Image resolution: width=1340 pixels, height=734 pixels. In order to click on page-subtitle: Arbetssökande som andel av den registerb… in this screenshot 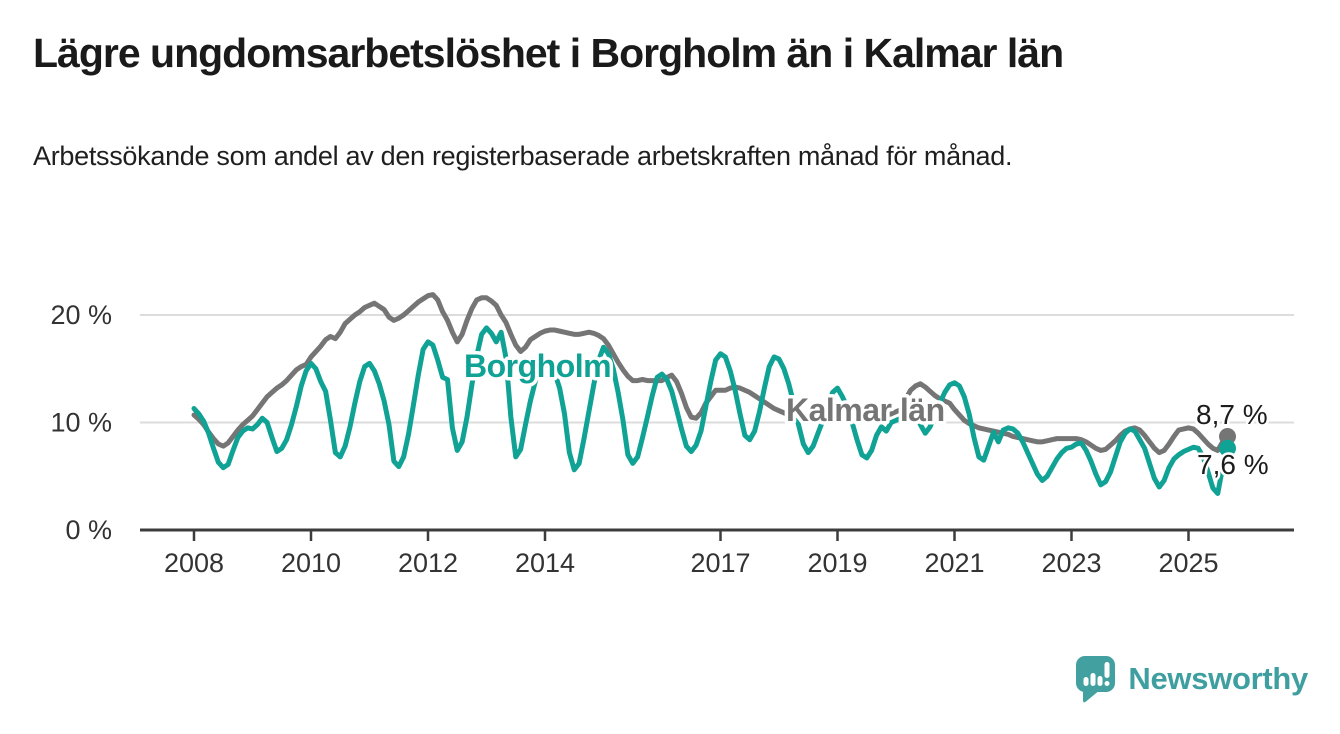, I will do `click(523, 156)`.